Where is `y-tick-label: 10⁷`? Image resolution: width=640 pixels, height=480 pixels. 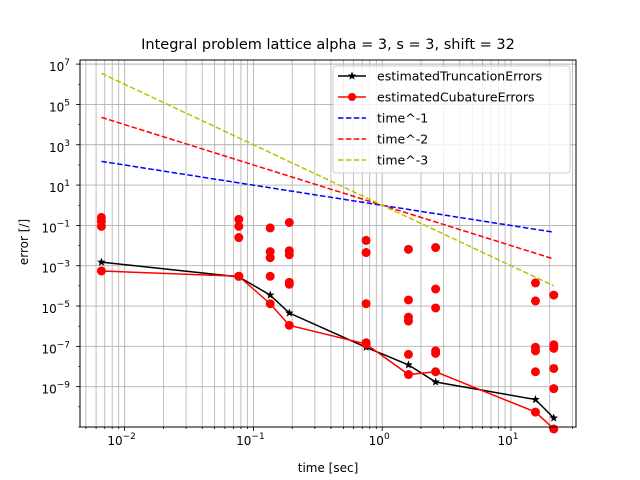 y-tick-label: 10⁷ is located at coordinates (59, 66).